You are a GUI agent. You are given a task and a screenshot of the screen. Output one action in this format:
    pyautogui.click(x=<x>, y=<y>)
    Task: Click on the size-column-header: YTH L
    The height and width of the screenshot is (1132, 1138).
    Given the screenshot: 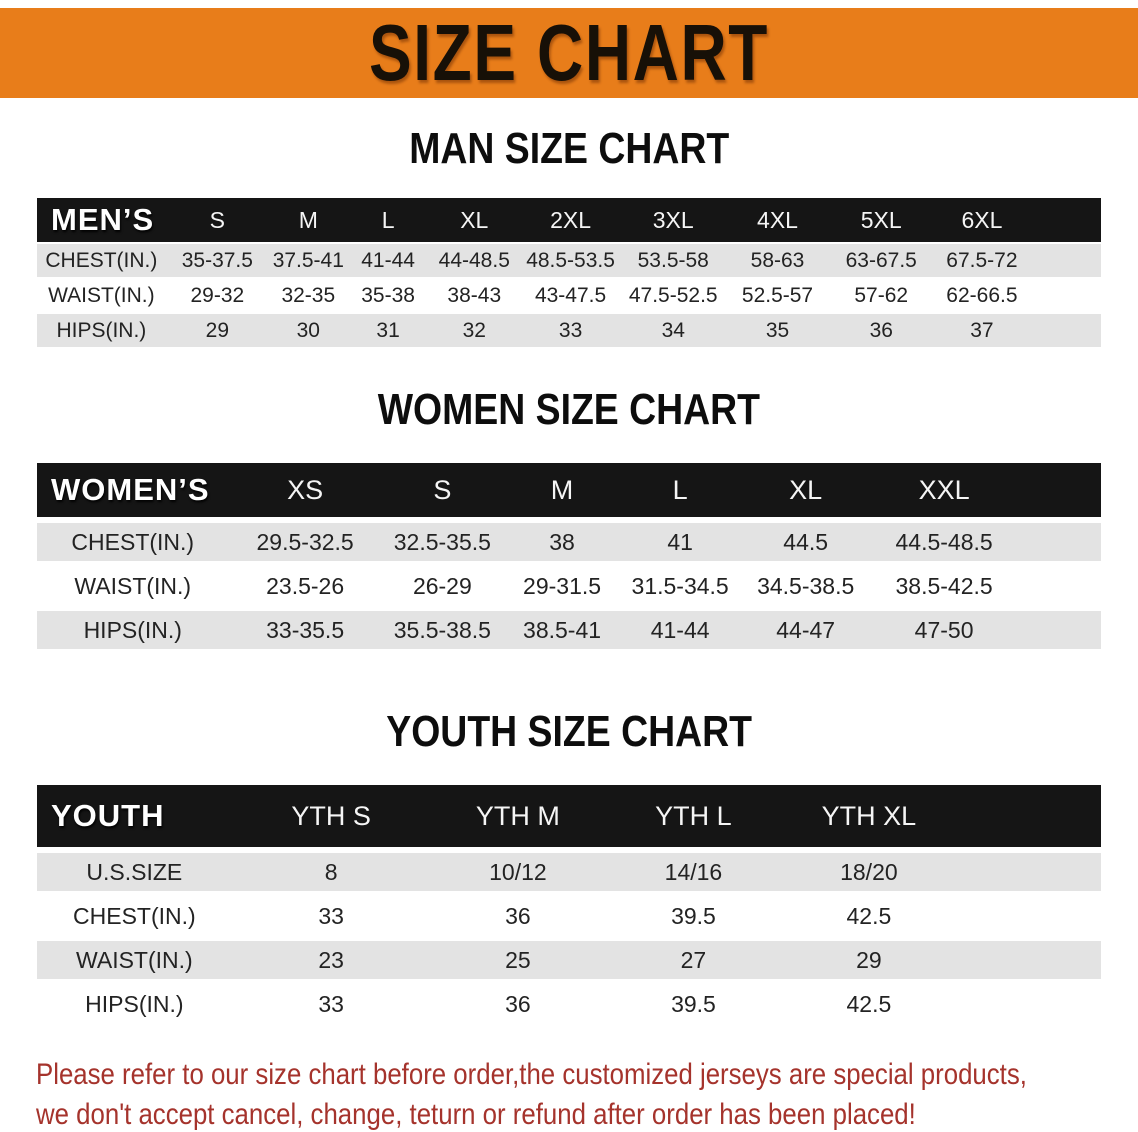 What is the action you would take?
    pyautogui.click(x=693, y=816)
    